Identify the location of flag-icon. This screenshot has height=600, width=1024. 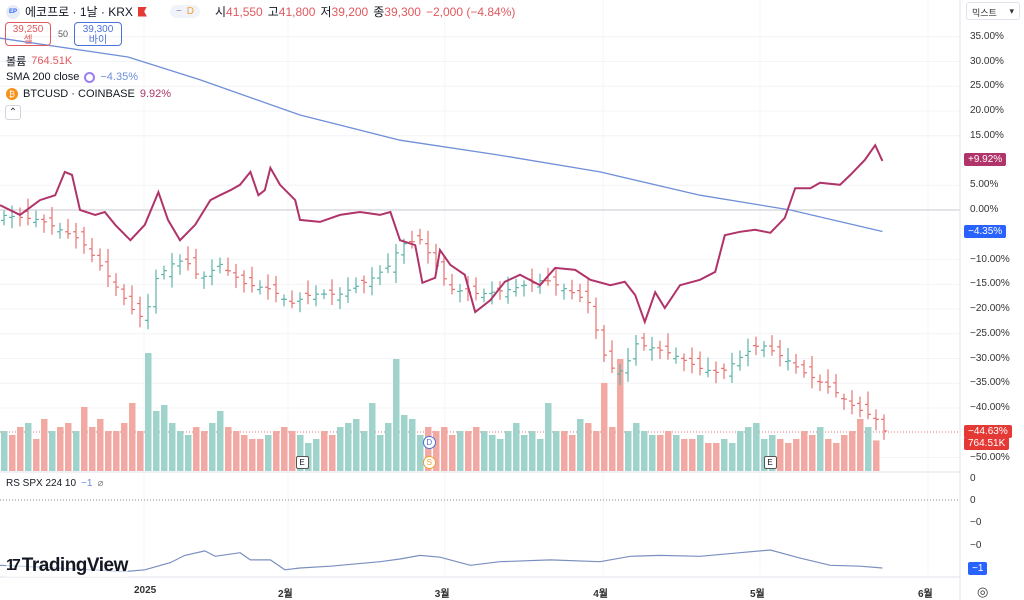
(142, 11).